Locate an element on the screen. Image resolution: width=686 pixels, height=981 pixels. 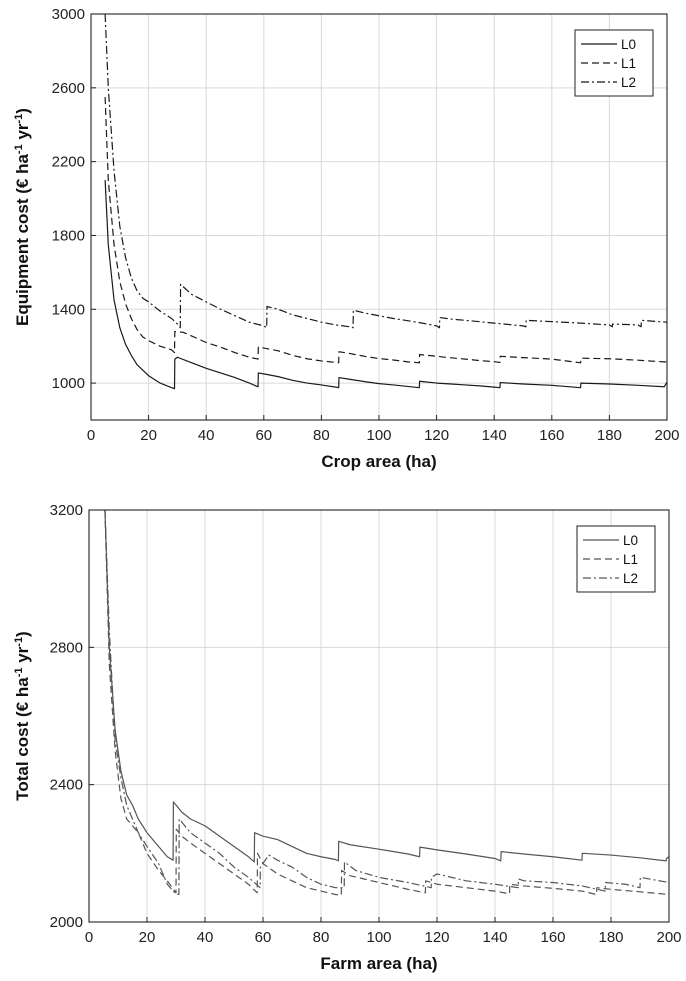
y-tick-label: 2600 is located at coordinates (68, 88).